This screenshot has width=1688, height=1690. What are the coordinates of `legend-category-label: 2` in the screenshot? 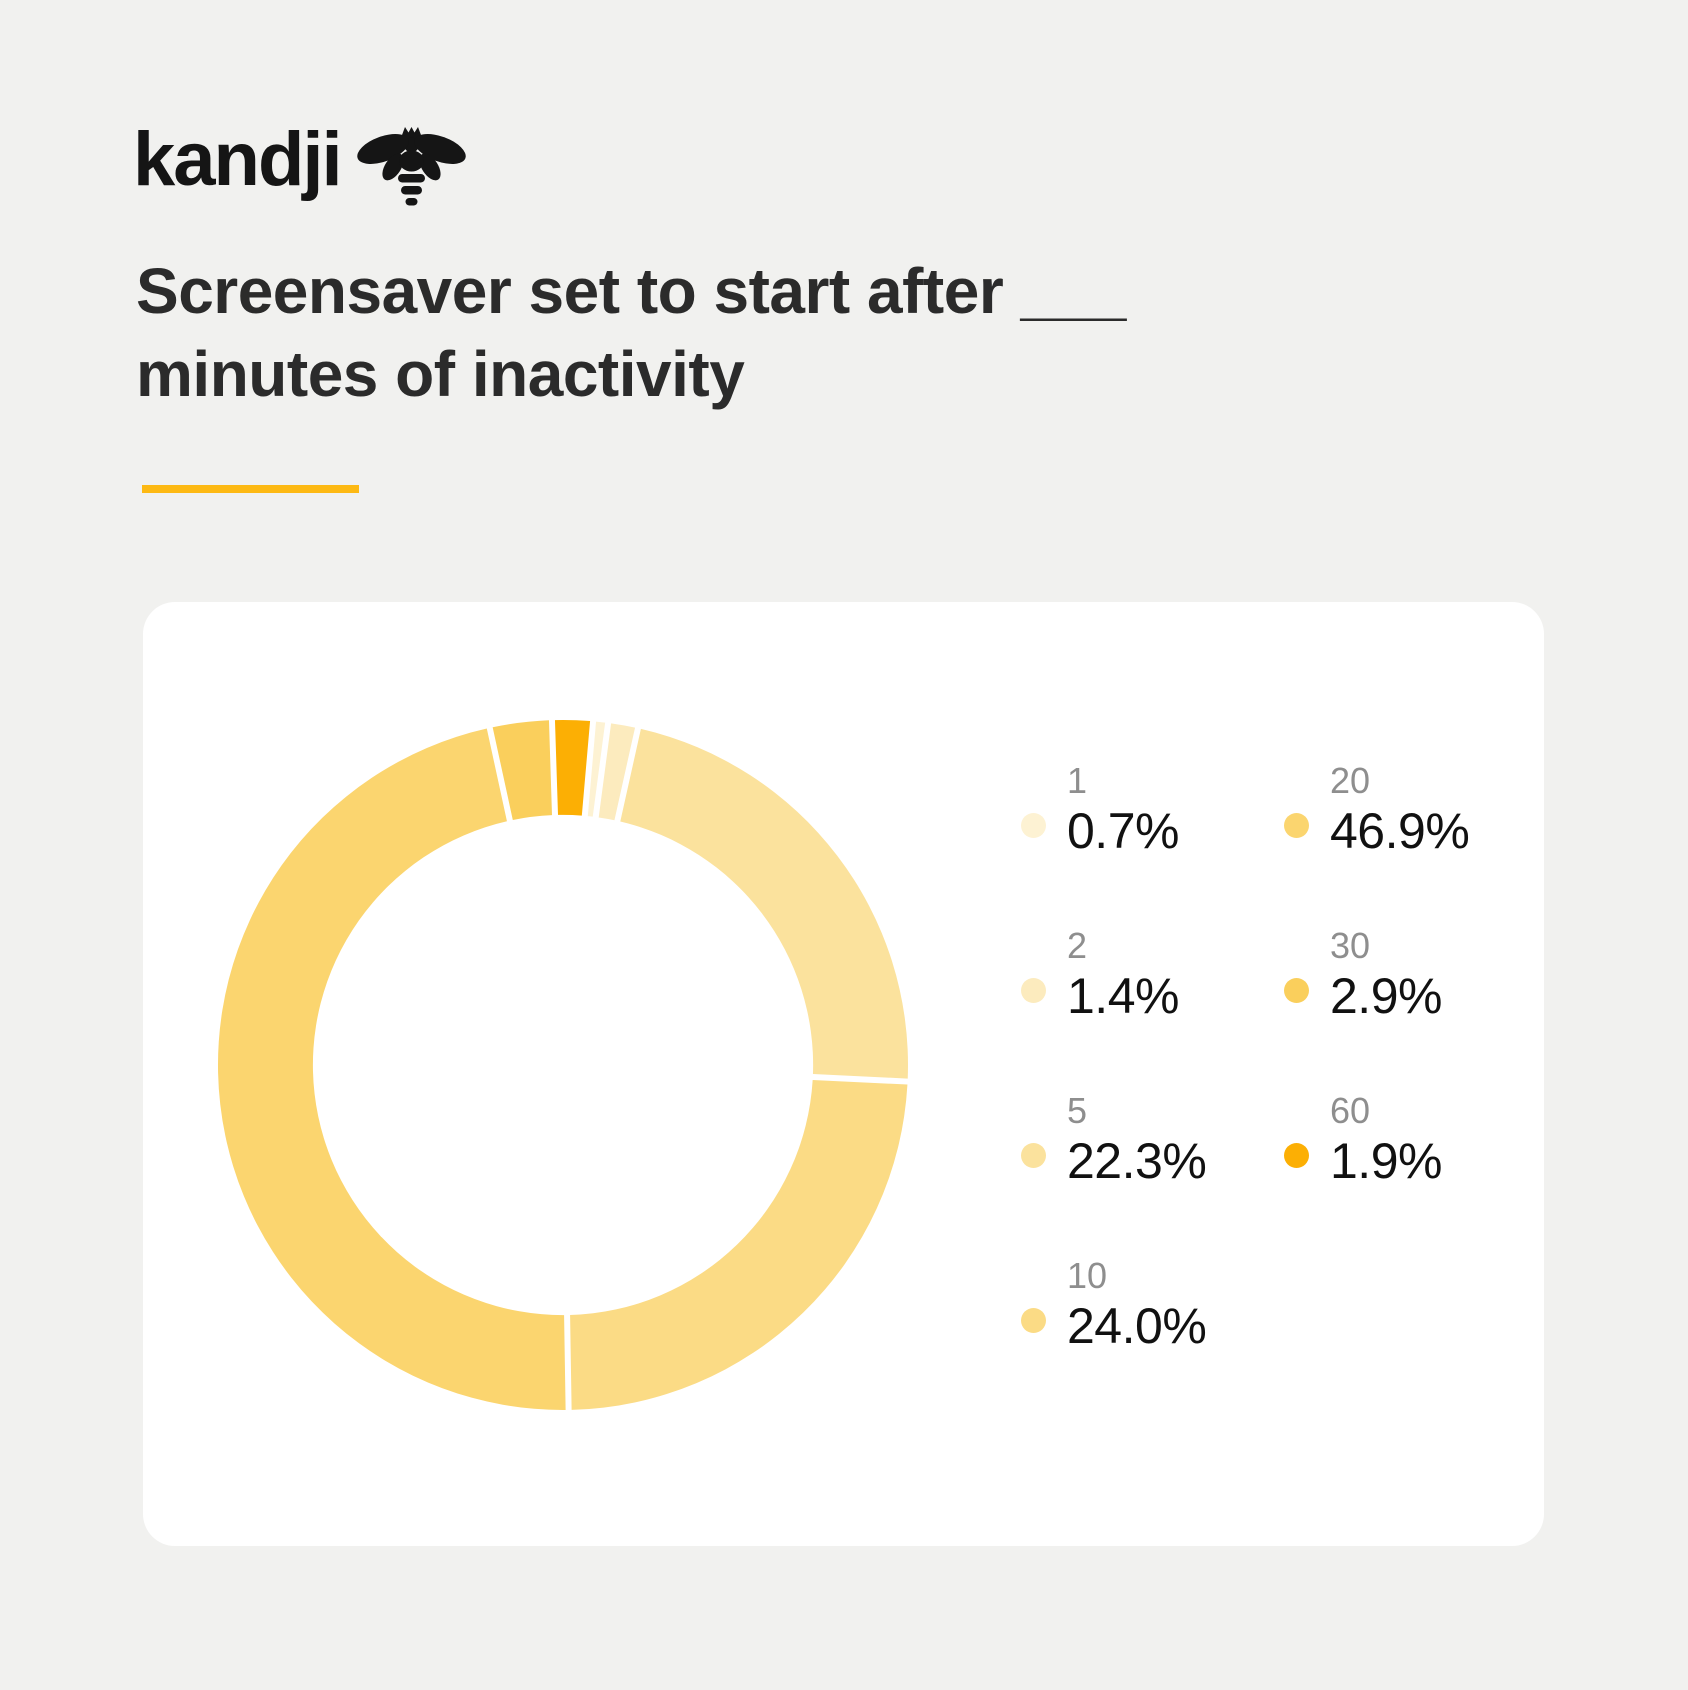 It's located at (1077, 945).